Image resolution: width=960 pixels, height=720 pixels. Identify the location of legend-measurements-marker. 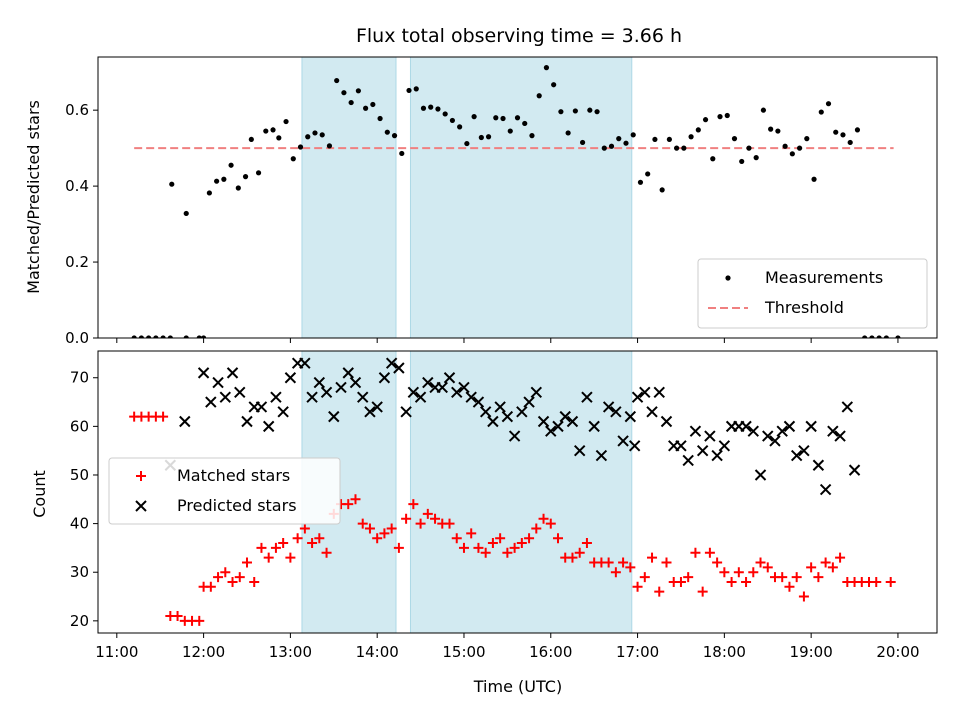
(728, 278).